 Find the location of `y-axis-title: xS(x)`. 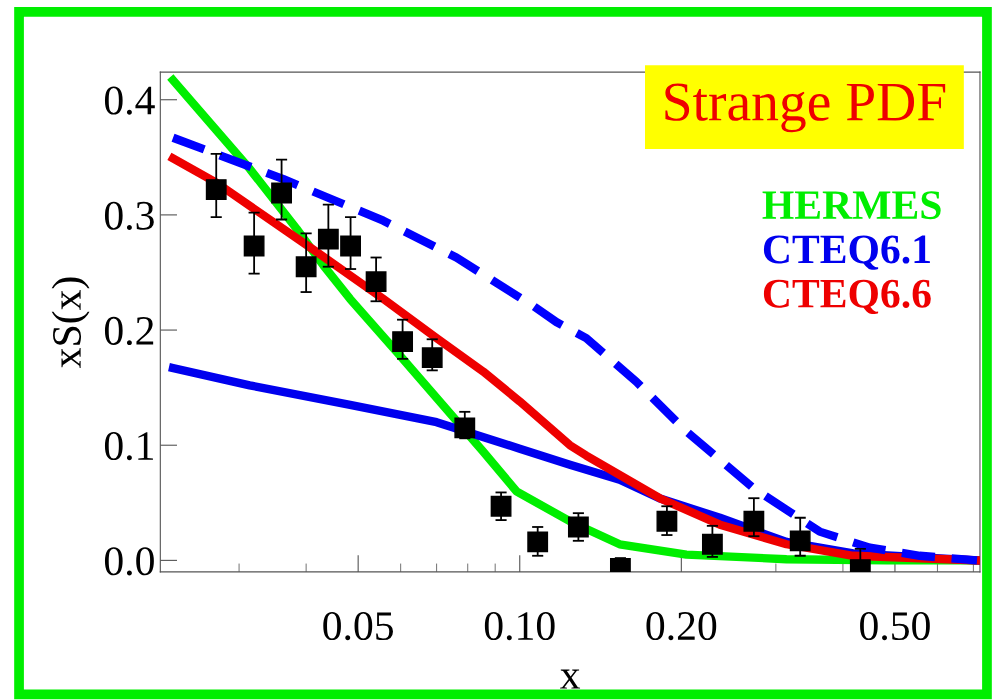

y-axis-title: xS(x) is located at coordinates (70, 322).